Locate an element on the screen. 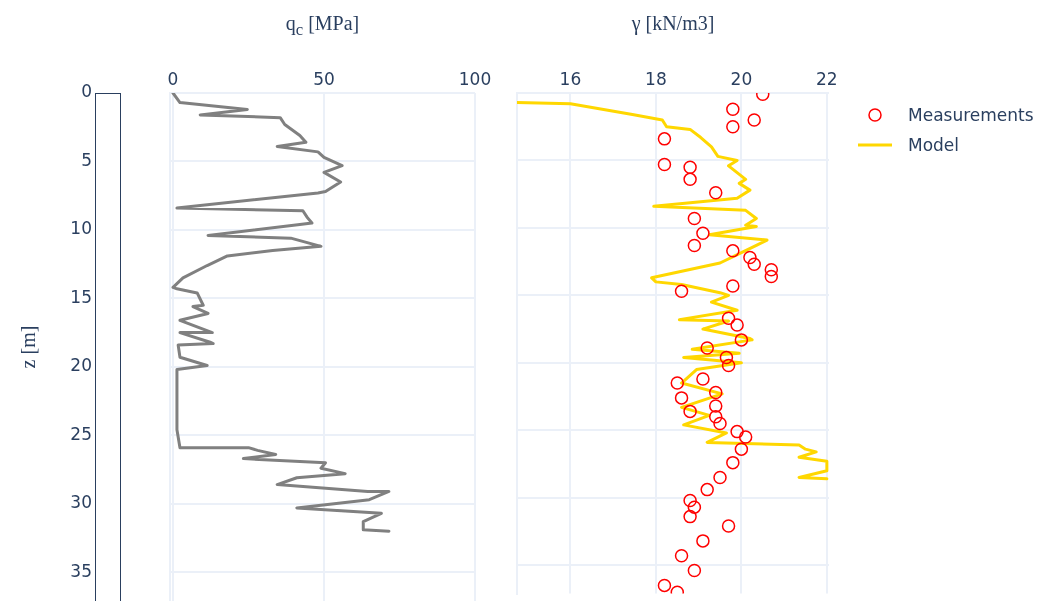  x-tick-label: 22 is located at coordinates (827, 79).